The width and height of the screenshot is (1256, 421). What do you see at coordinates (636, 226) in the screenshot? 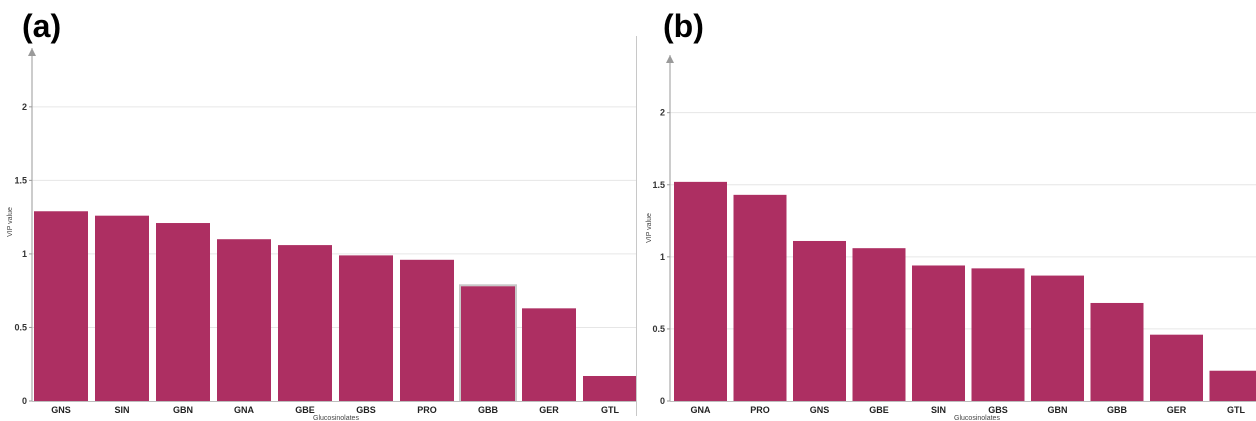
I see `panel-divider` at bounding box center [636, 226].